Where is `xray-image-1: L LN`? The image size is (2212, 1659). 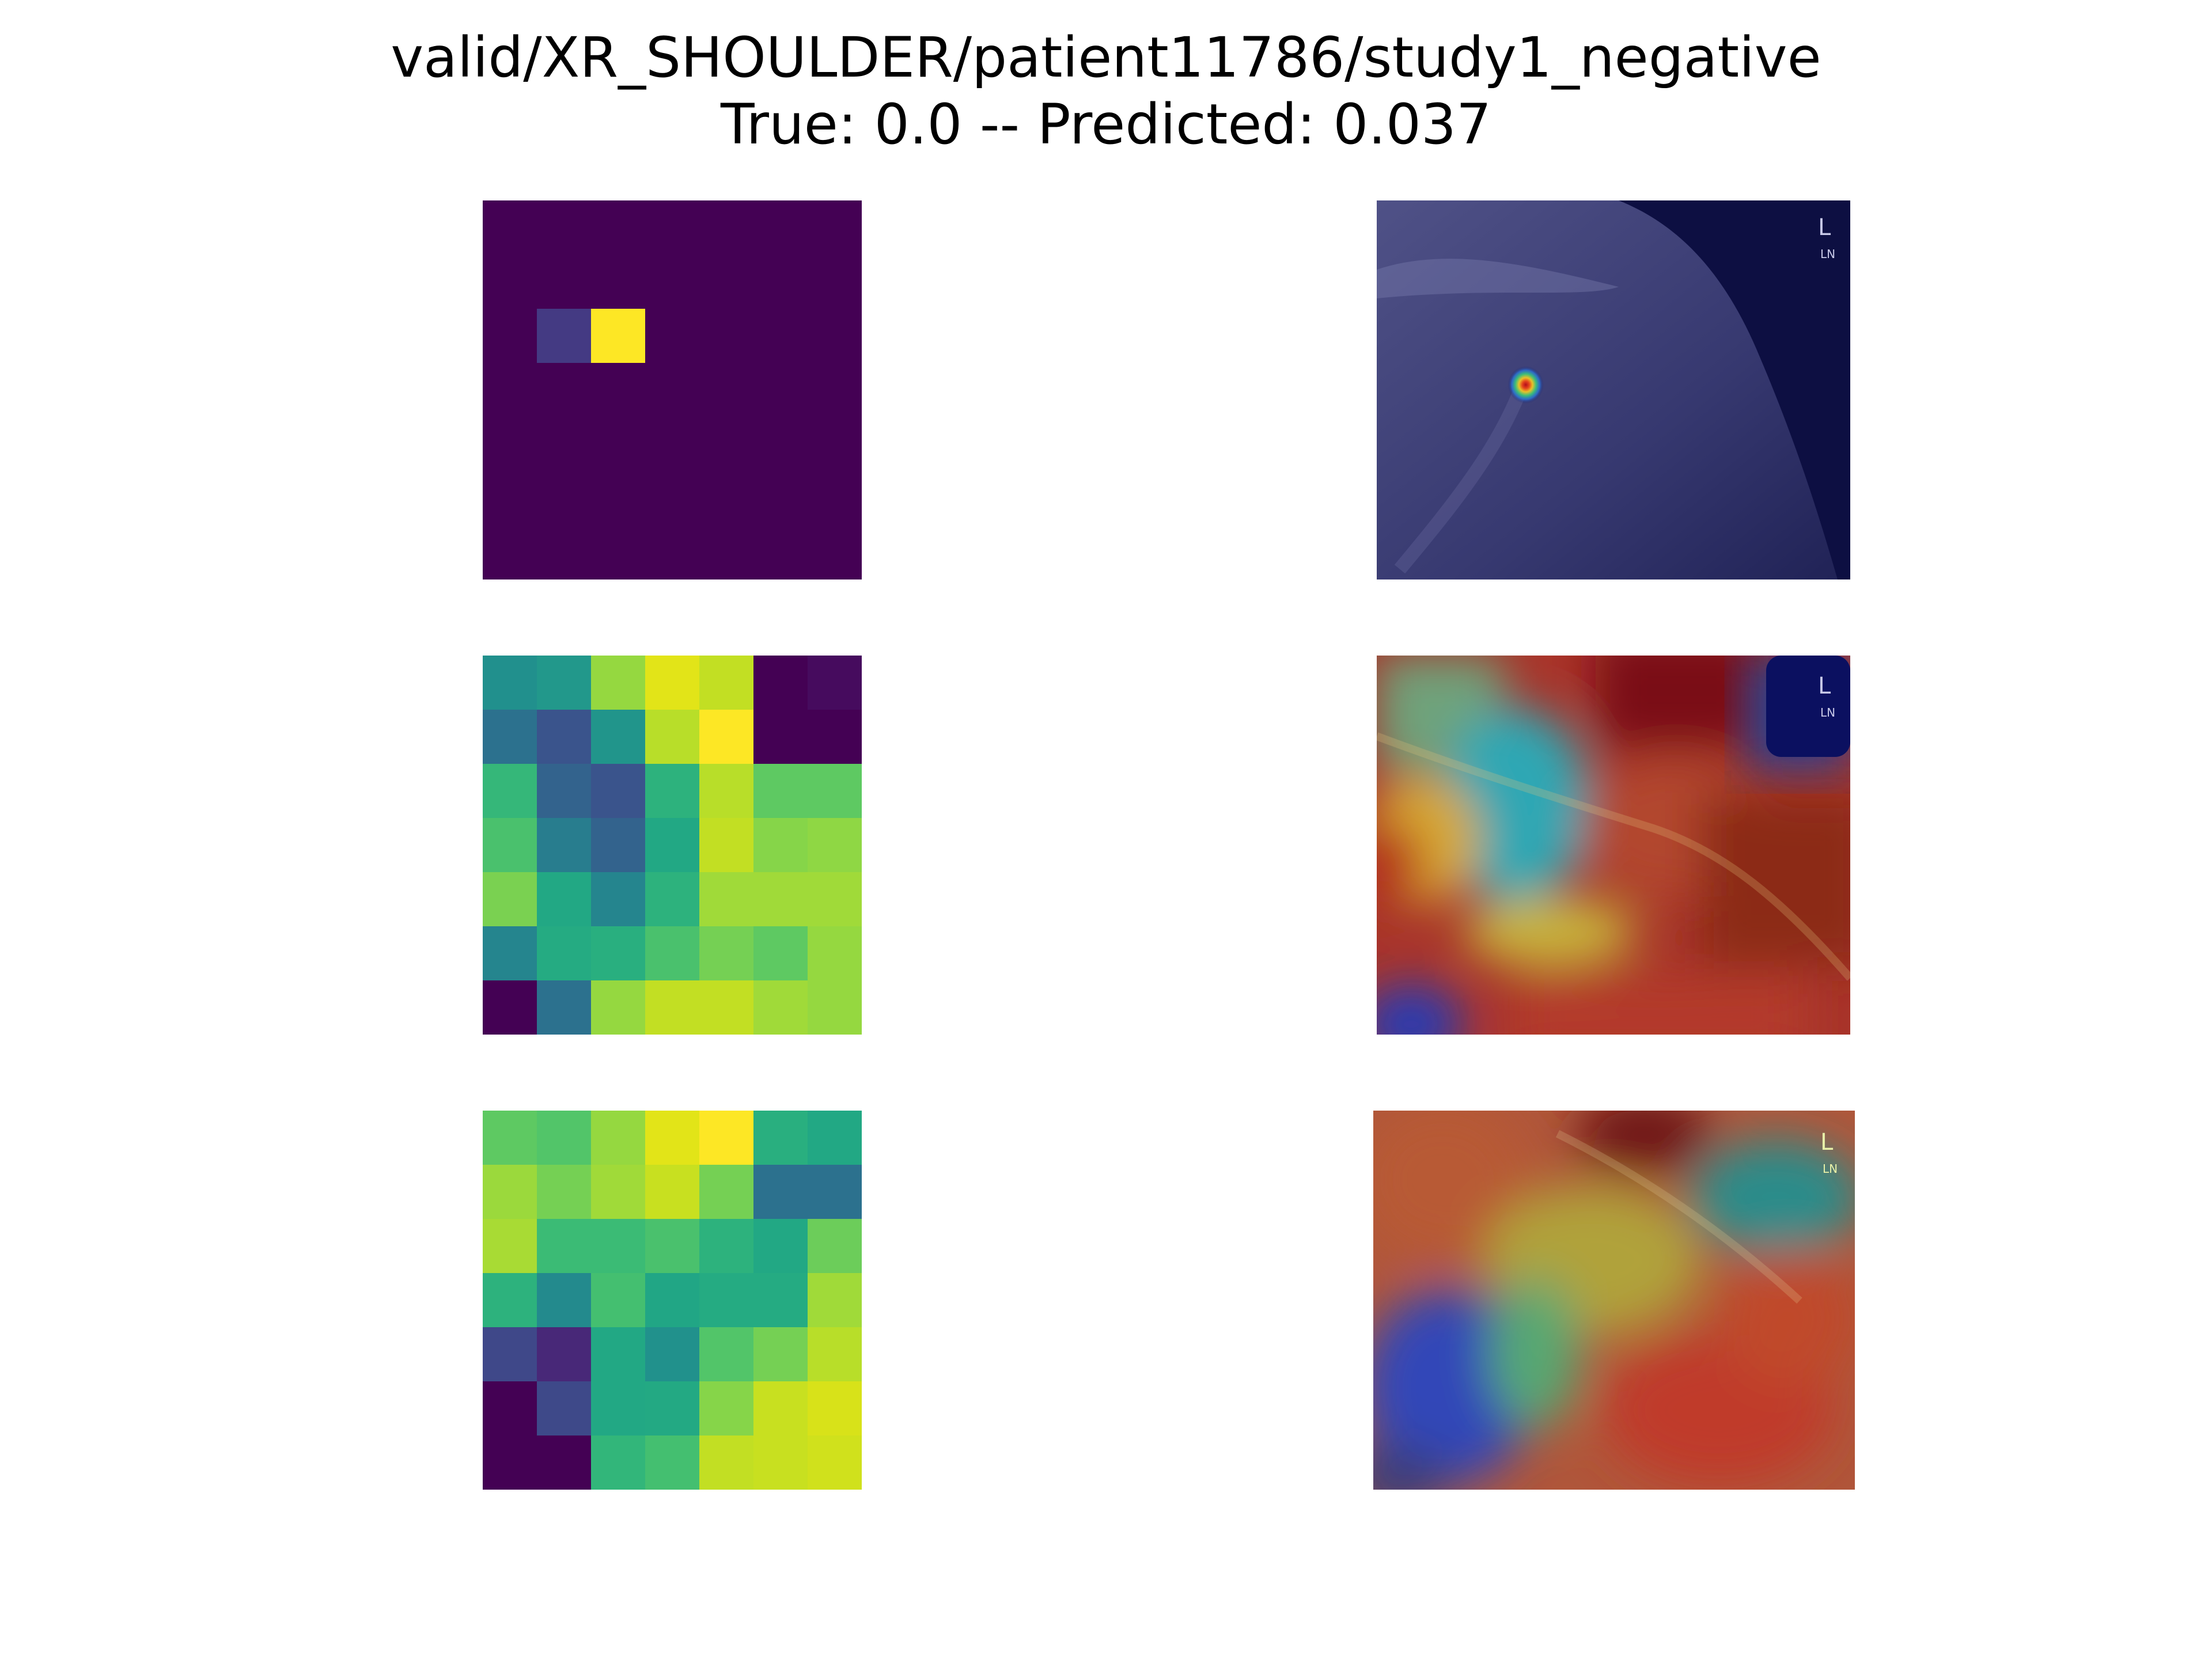
xray-image-1: L LN is located at coordinates (1613, 389).